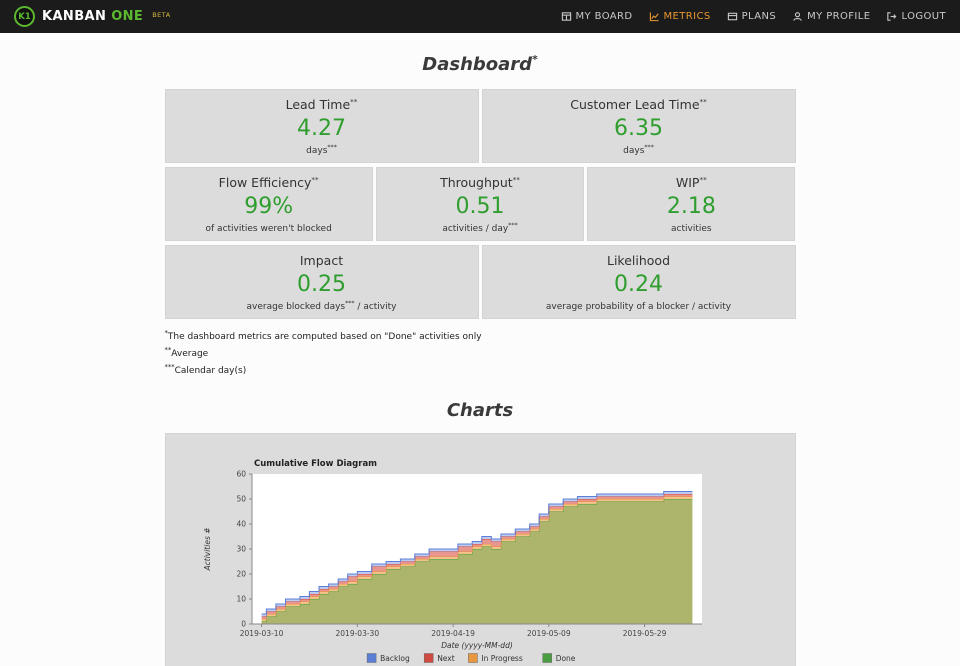 The image size is (960, 666). I want to click on nav-item-metrics: METRICS, so click(680, 16).